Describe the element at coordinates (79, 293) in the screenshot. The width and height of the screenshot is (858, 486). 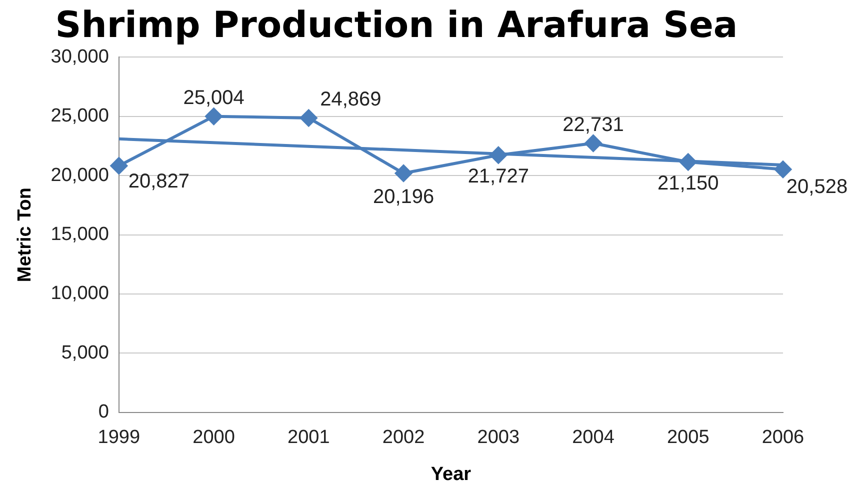
I see `y-tick-label: 10,000` at that location.